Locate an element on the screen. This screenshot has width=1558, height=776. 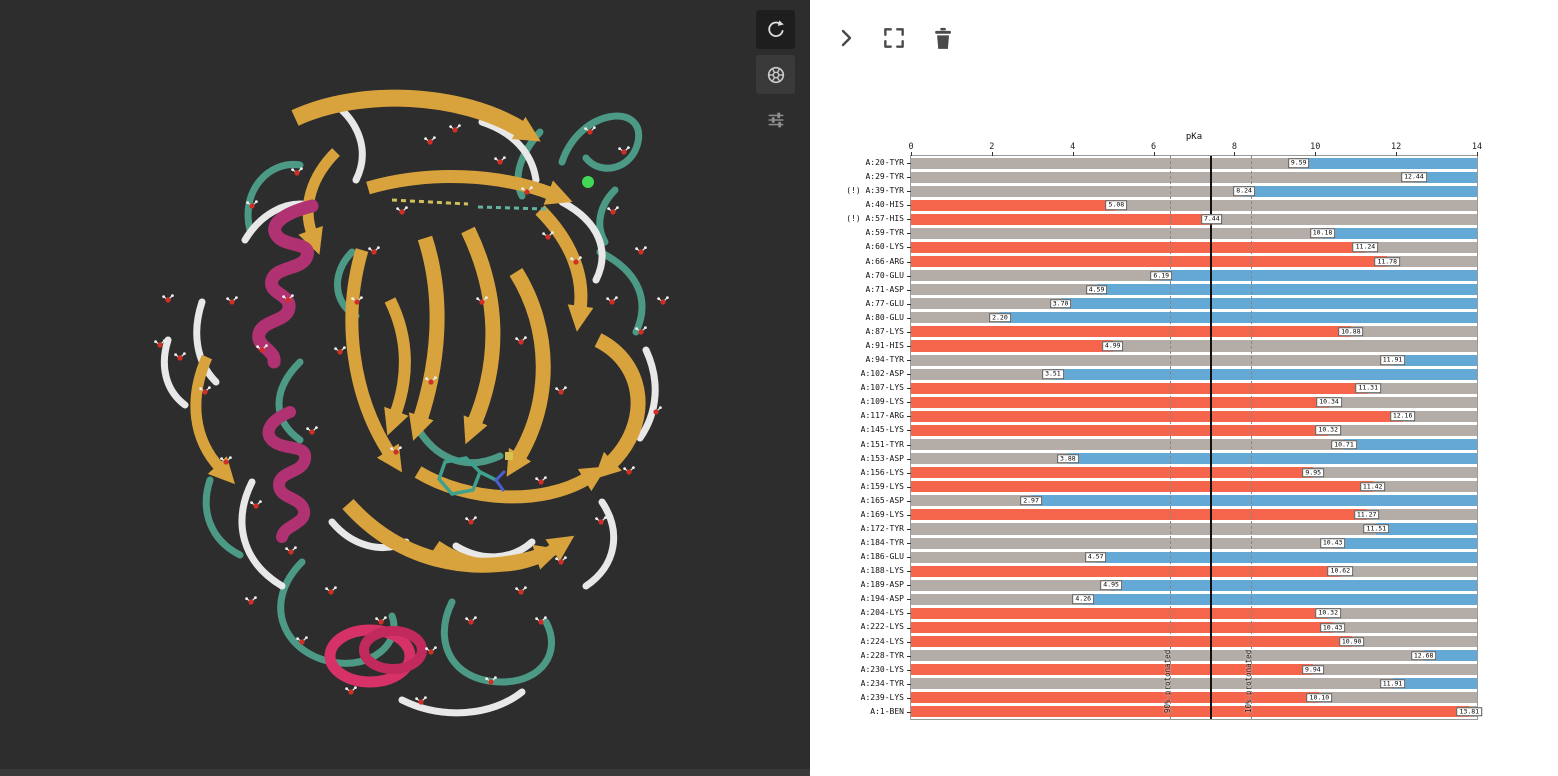
residue-label: (!) A:39-TYR is located at coordinates (875, 191).